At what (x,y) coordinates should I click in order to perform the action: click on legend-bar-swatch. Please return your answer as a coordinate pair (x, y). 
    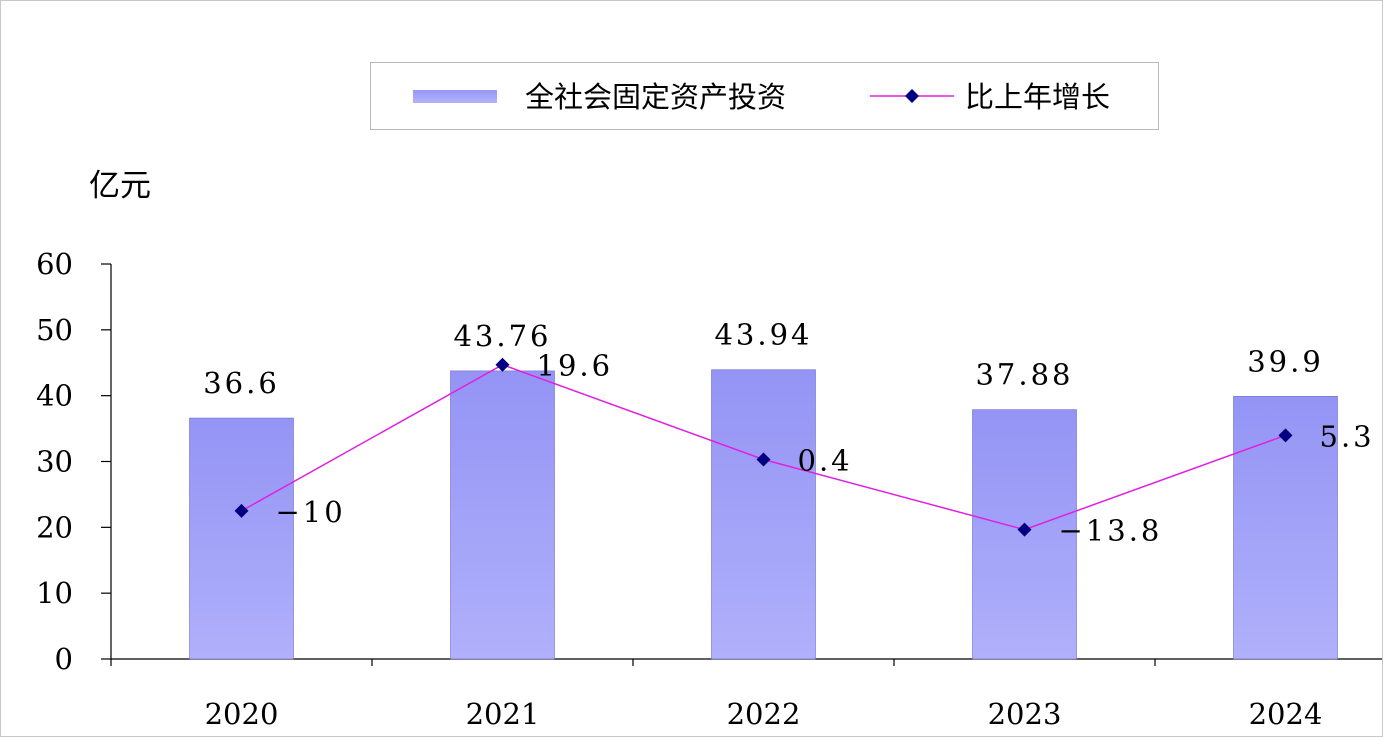
    Looking at the image, I should click on (455, 96).